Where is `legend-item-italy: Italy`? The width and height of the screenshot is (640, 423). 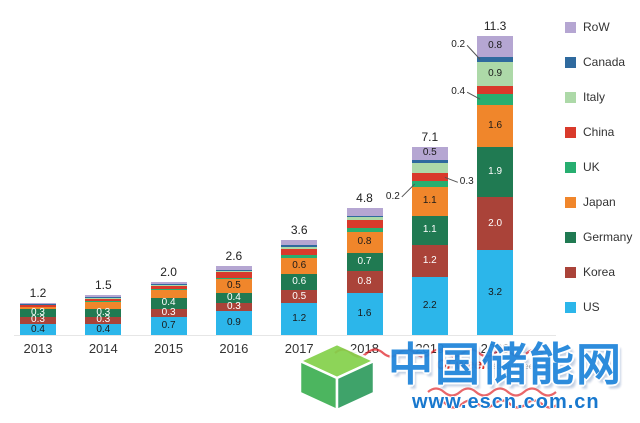 legend-item-italy: Italy is located at coordinates (598, 97).